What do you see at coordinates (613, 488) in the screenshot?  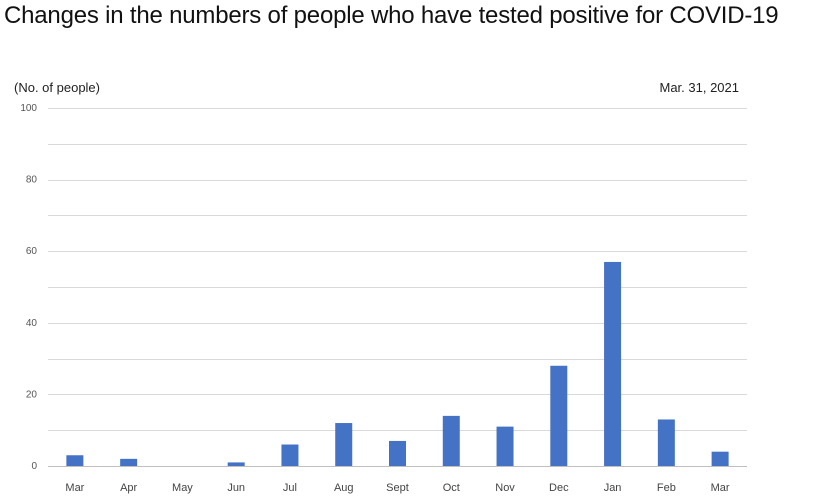 I see `x-tick-label: Jan` at bounding box center [613, 488].